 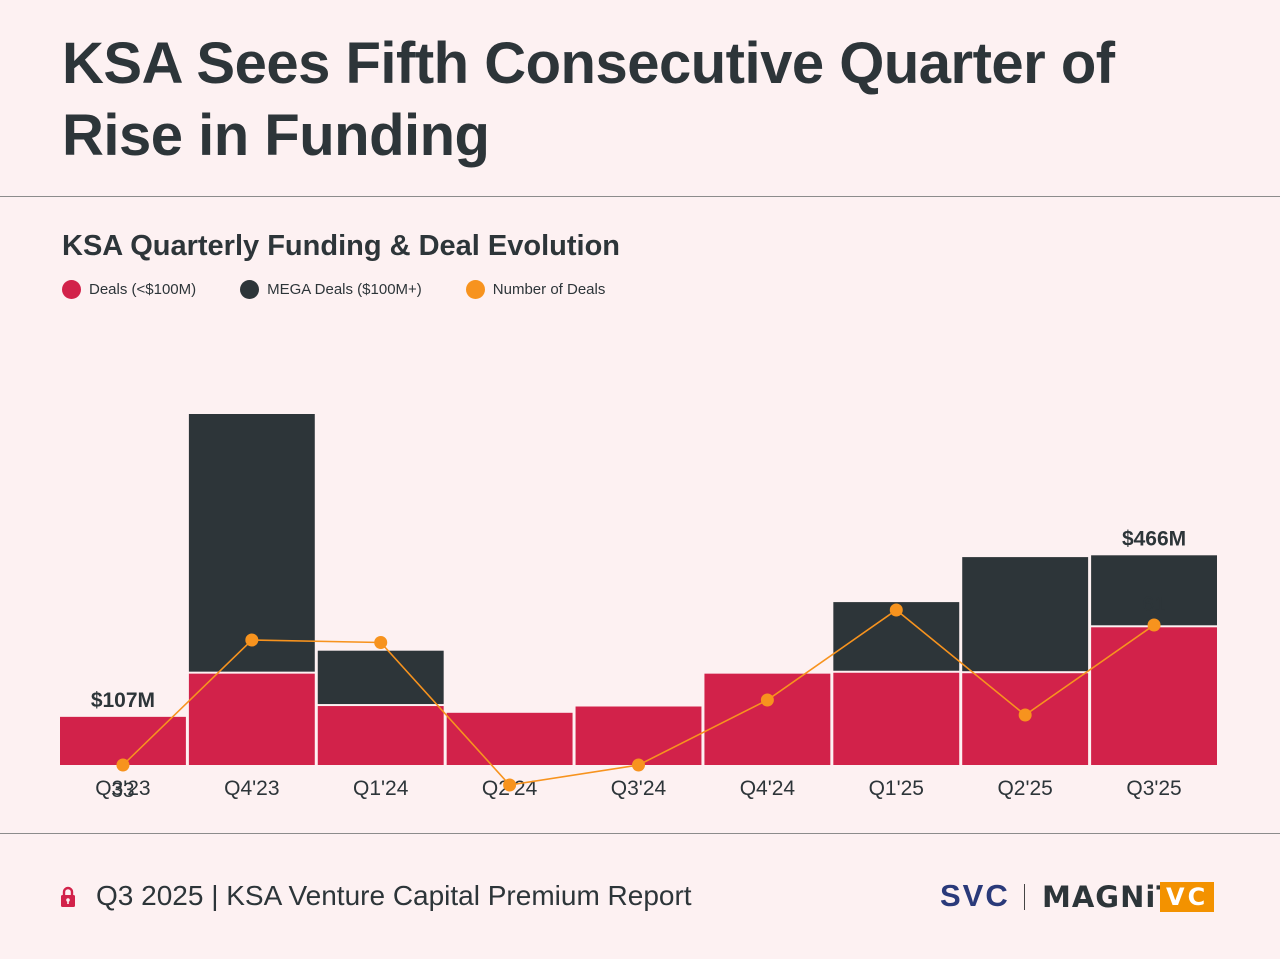 What do you see at coordinates (381, 788) in the screenshot?
I see `x-tick-label-2: Q1'24` at bounding box center [381, 788].